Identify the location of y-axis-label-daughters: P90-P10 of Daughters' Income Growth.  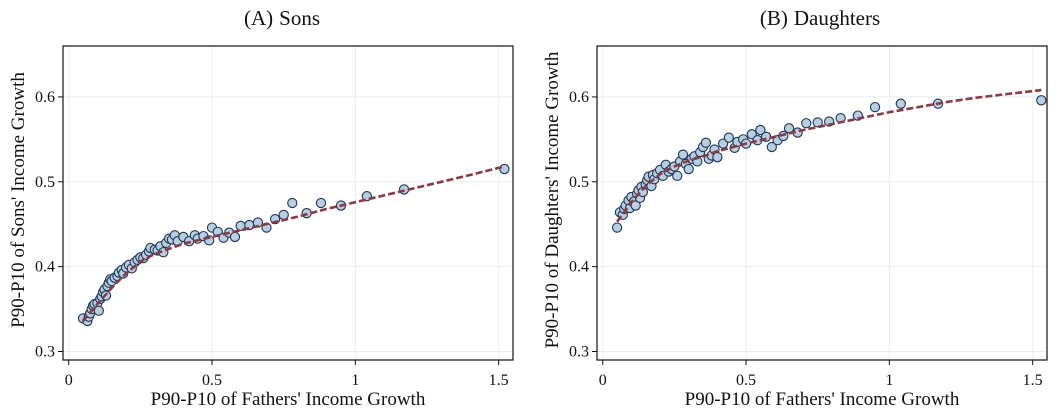
(552, 199).